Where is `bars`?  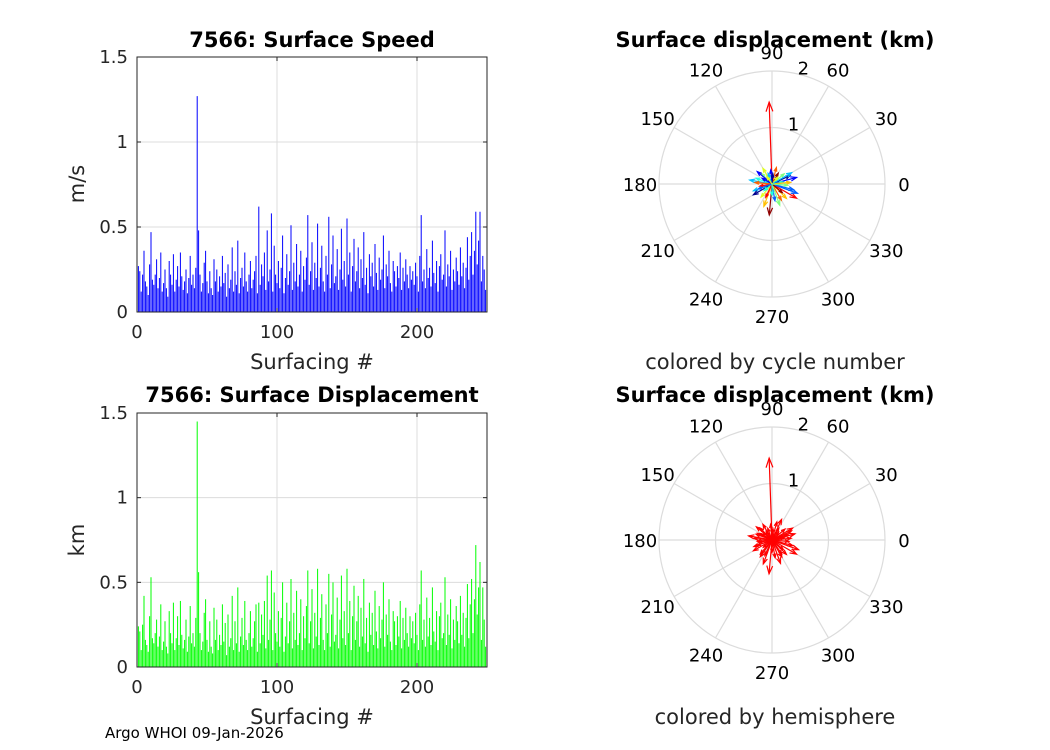
bars is located at coordinates (312, 204).